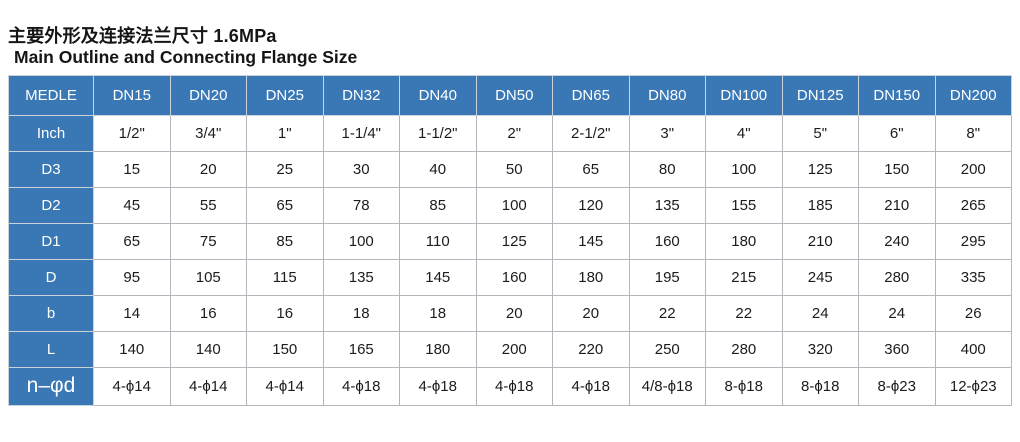  What do you see at coordinates (973, 277) in the screenshot?
I see `table-cell: 335` at bounding box center [973, 277].